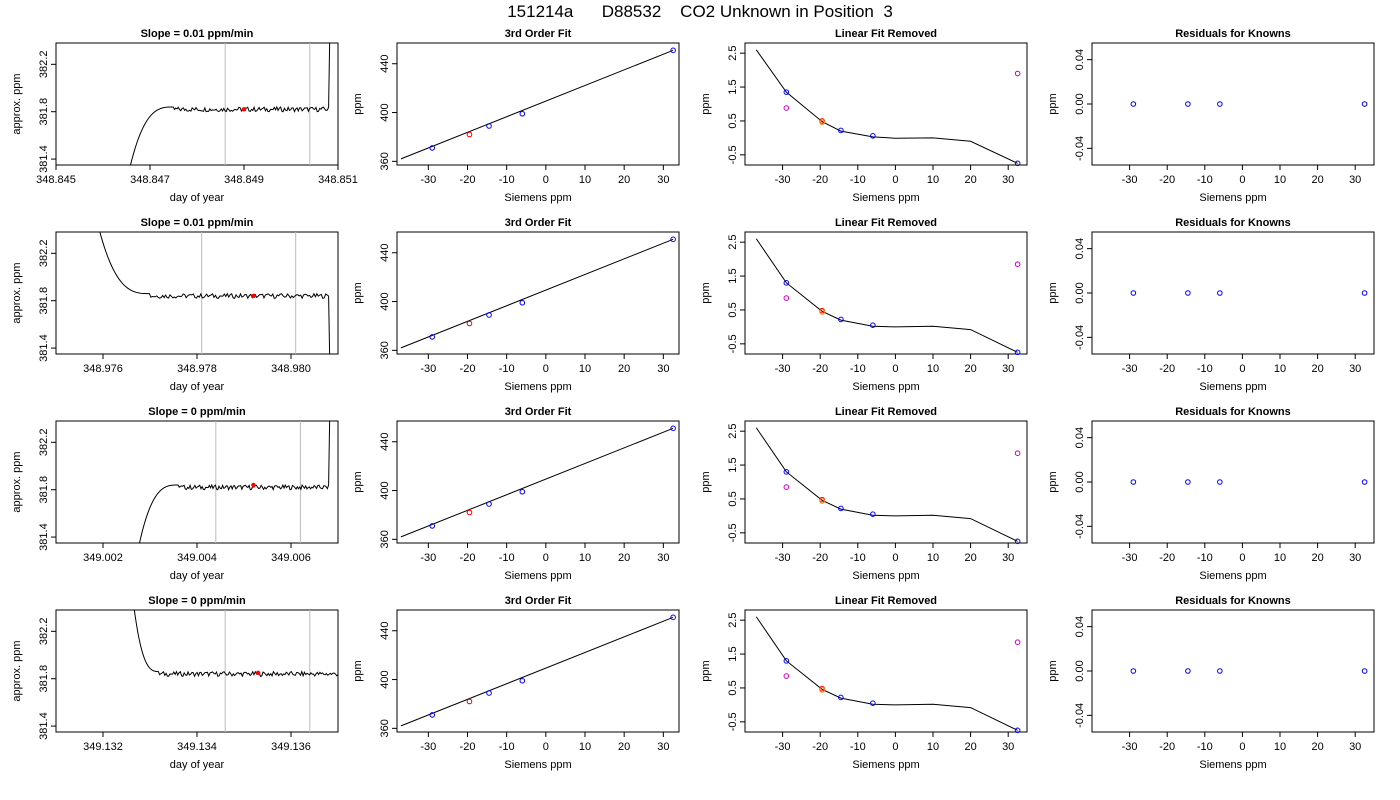 This screenshot has height=800, width=1400. Describe the element at coordinates (522, 680) in the screenshot. I see `chart-3-fit-data-point` at that location.